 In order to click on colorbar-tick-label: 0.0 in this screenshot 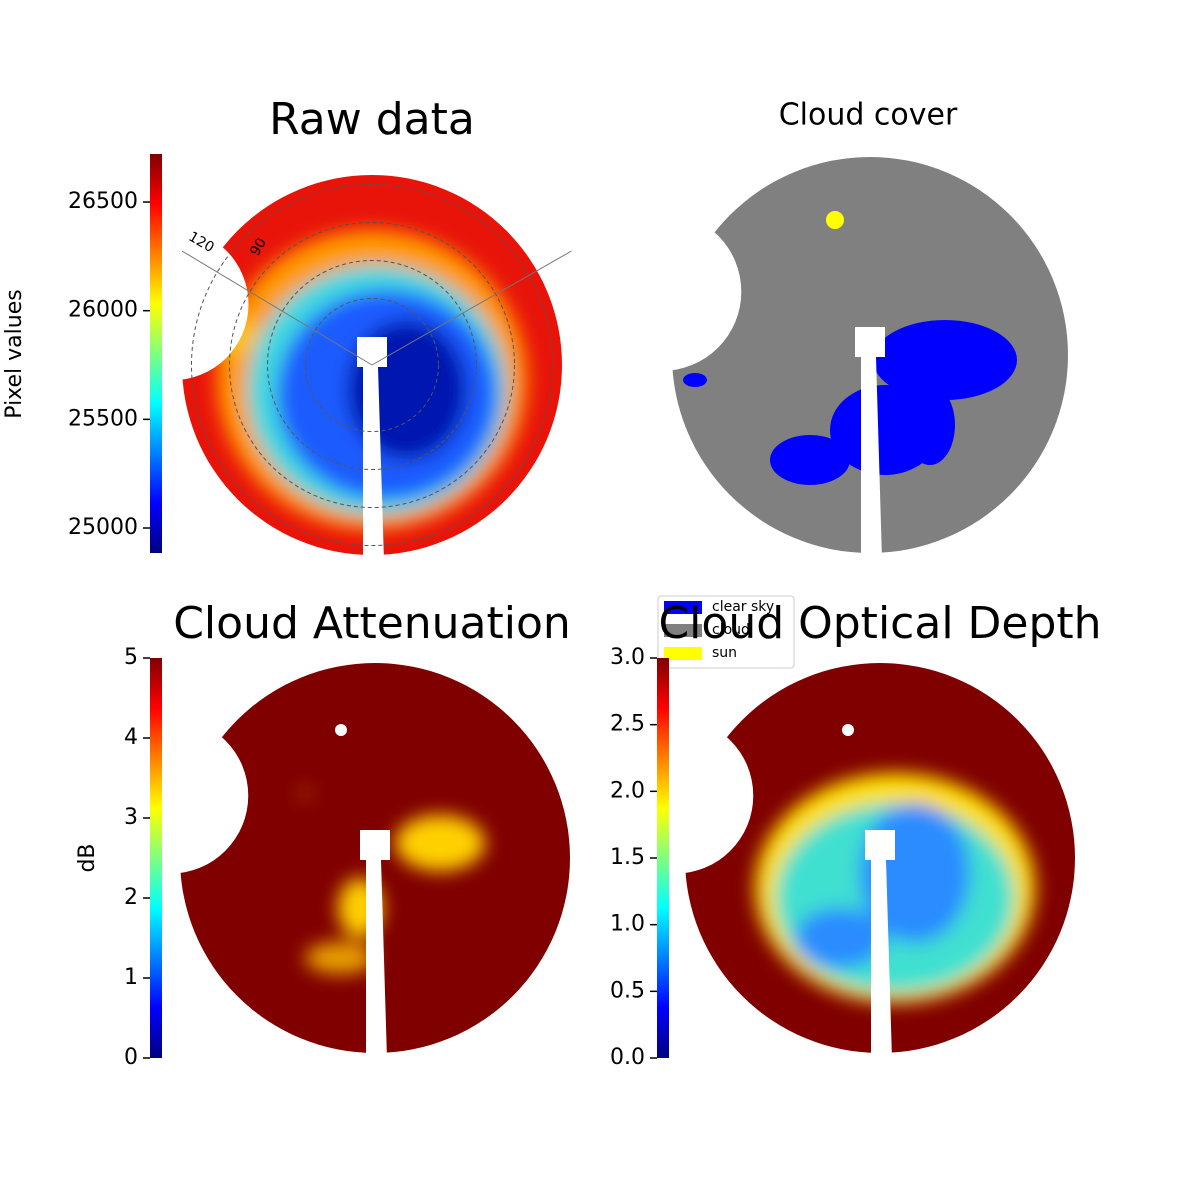, I will do `click(627, 1057)`.